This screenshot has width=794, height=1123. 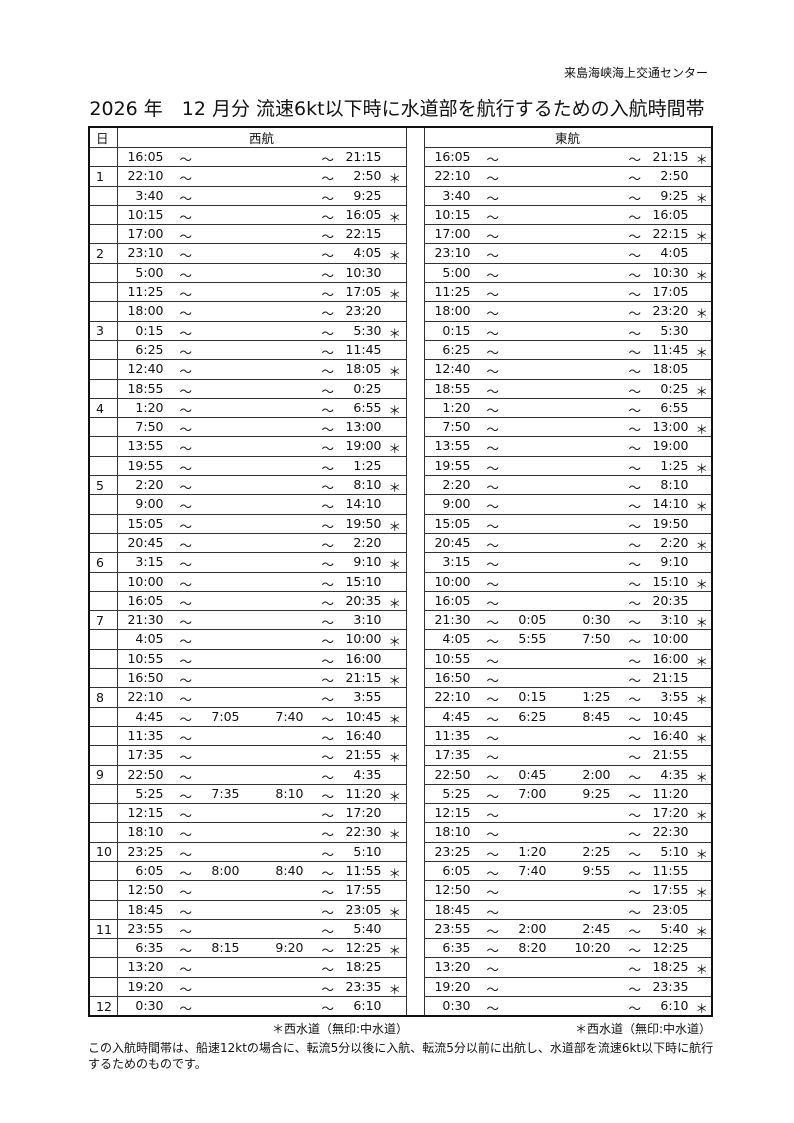 What do you see at coordinates (261, 716) in the screenshot?
I see `west-cell: 4:45 ～ 7:05 7:40 ～ 10:45 ＊` at bounding box center [261, 716].